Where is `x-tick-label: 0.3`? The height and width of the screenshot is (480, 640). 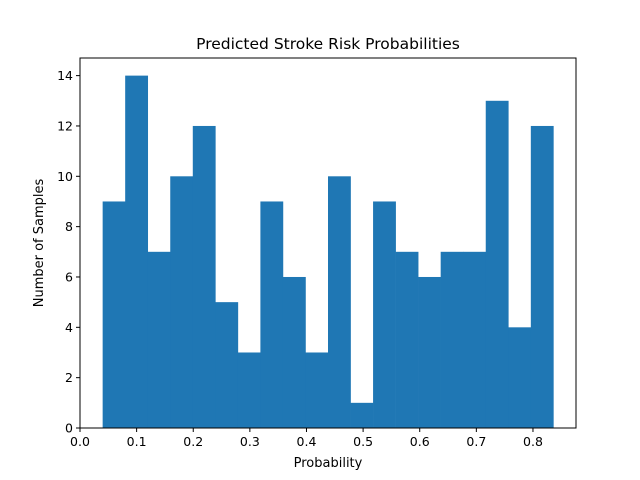 x-tick-label: 0.3 is located at coordinates (250, 441).